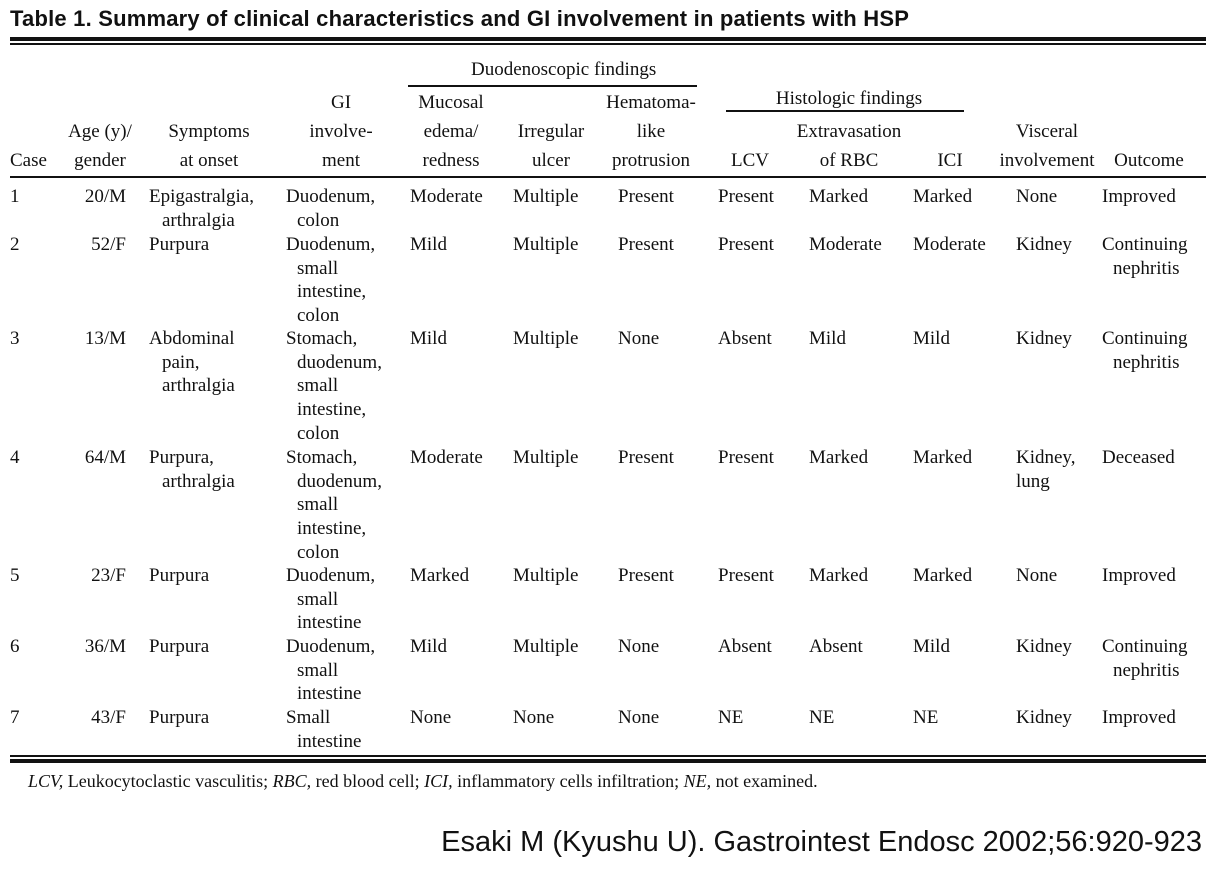 The image size is (1222, 871). Describe the element at coordinates (451, 131) in the screenshot. I see `column-header-mucosal: edema/` at that location.